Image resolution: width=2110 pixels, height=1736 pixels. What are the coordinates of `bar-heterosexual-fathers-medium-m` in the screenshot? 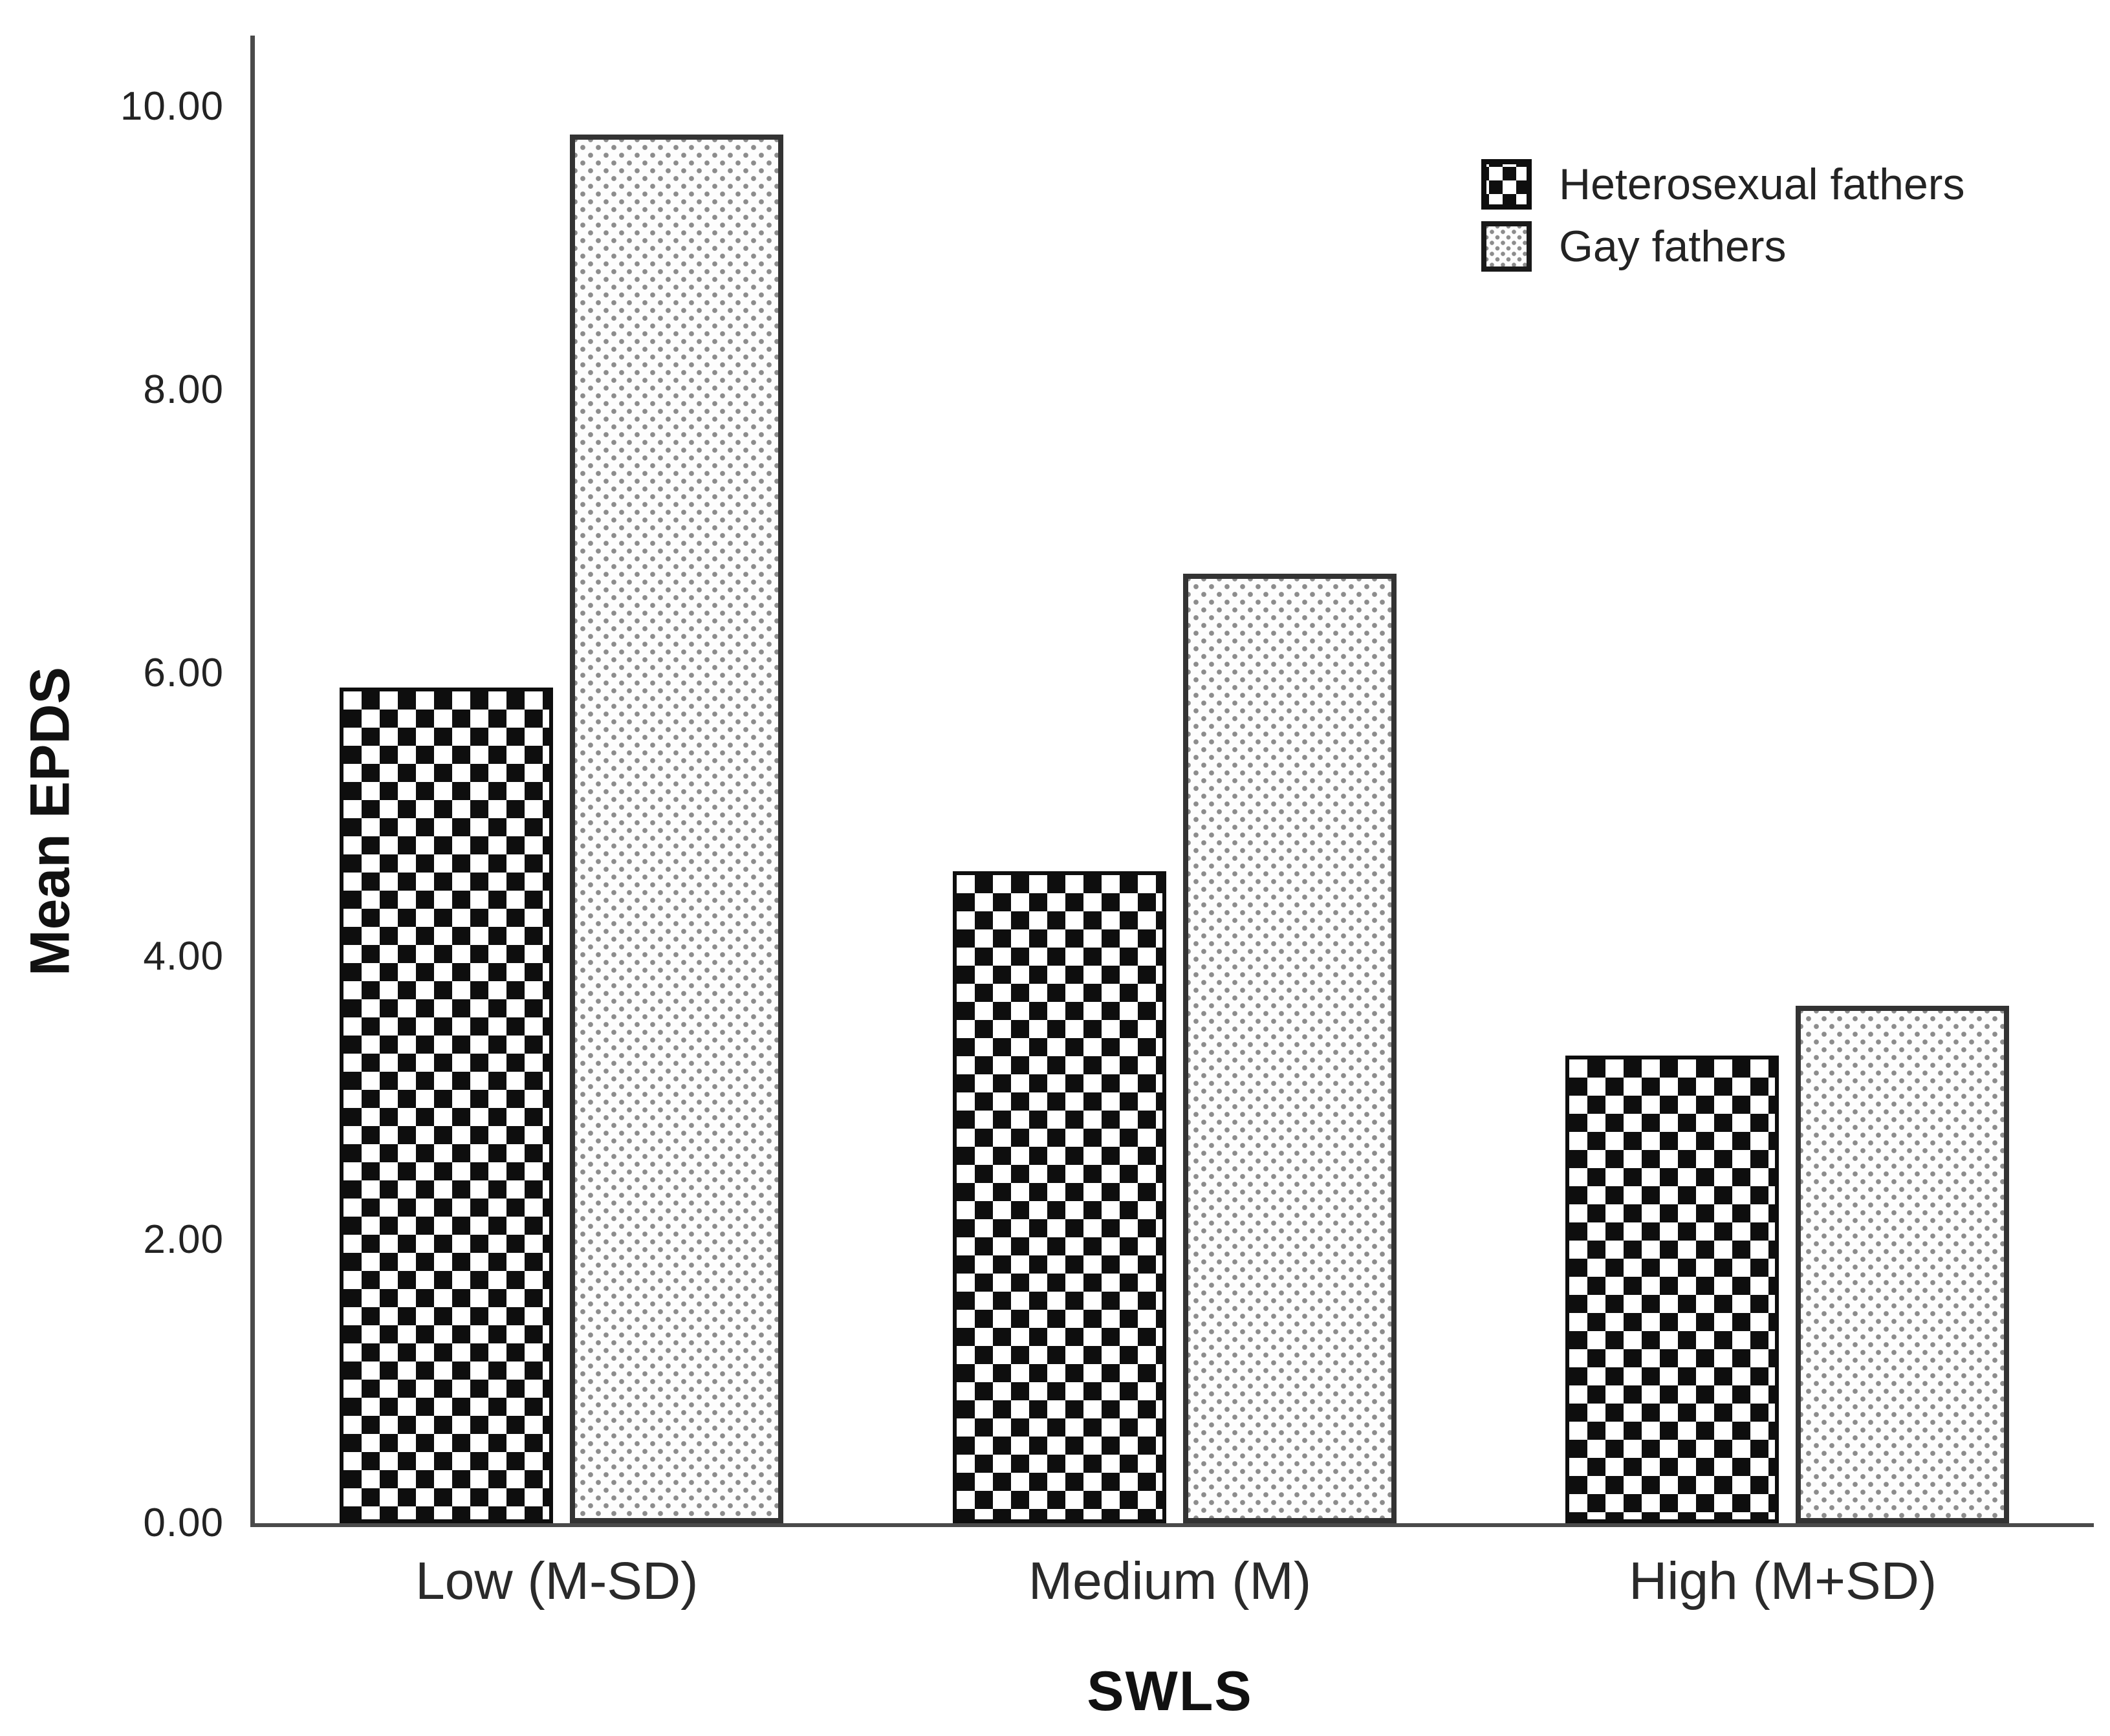 It's located at (1059, 1197).